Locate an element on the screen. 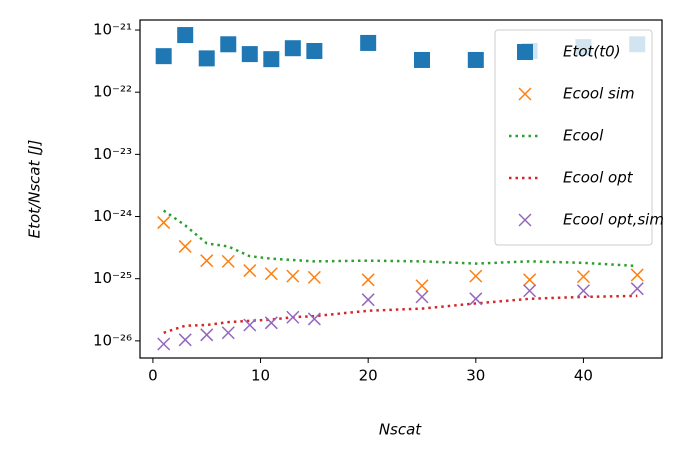  y-tick-label: 10⁻²² is located at coordinates (112, 92).